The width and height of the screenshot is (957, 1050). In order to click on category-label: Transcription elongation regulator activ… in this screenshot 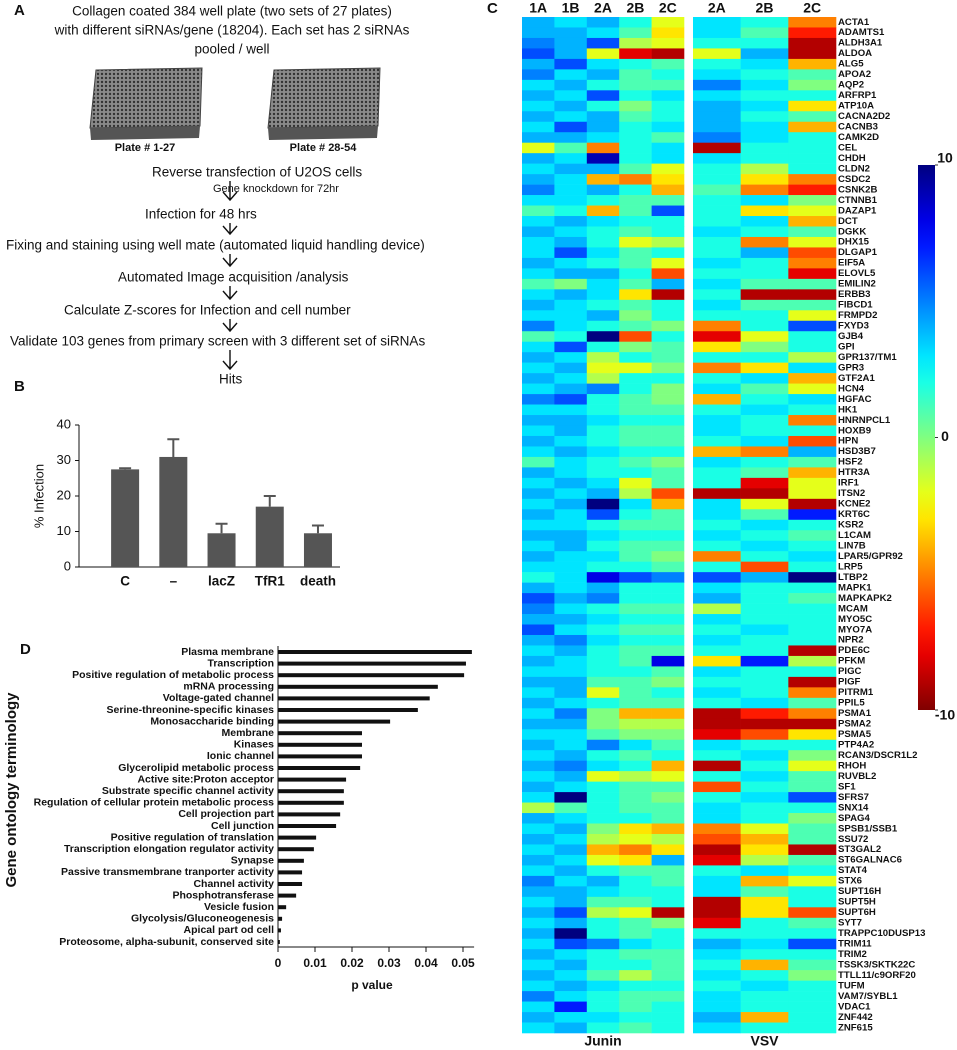, I will do `click(169, 849)`.